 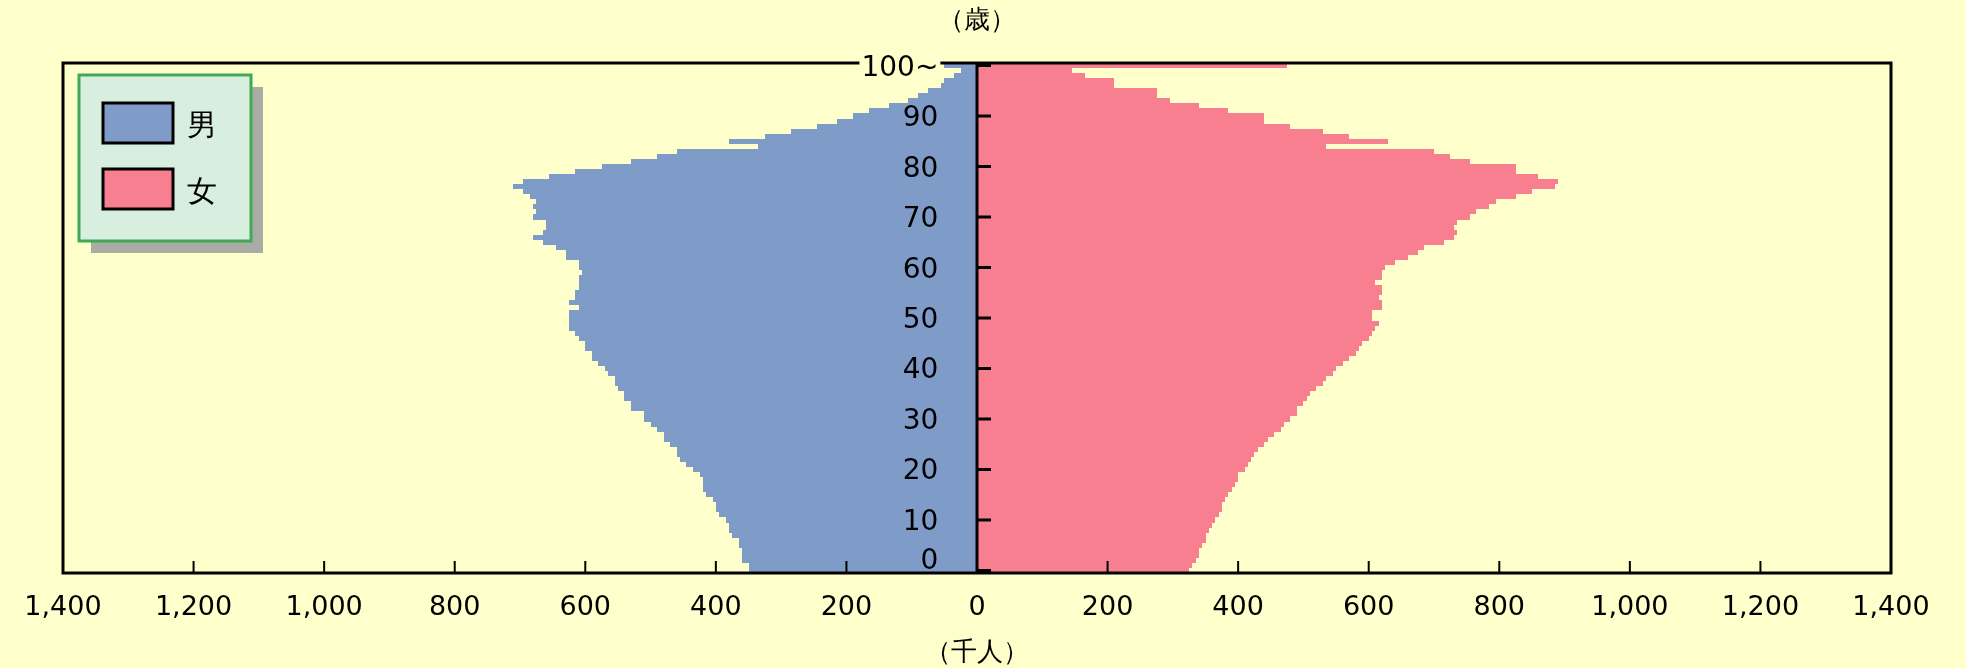 I want to click on legend-label: 女, so click(x=202, y=190).